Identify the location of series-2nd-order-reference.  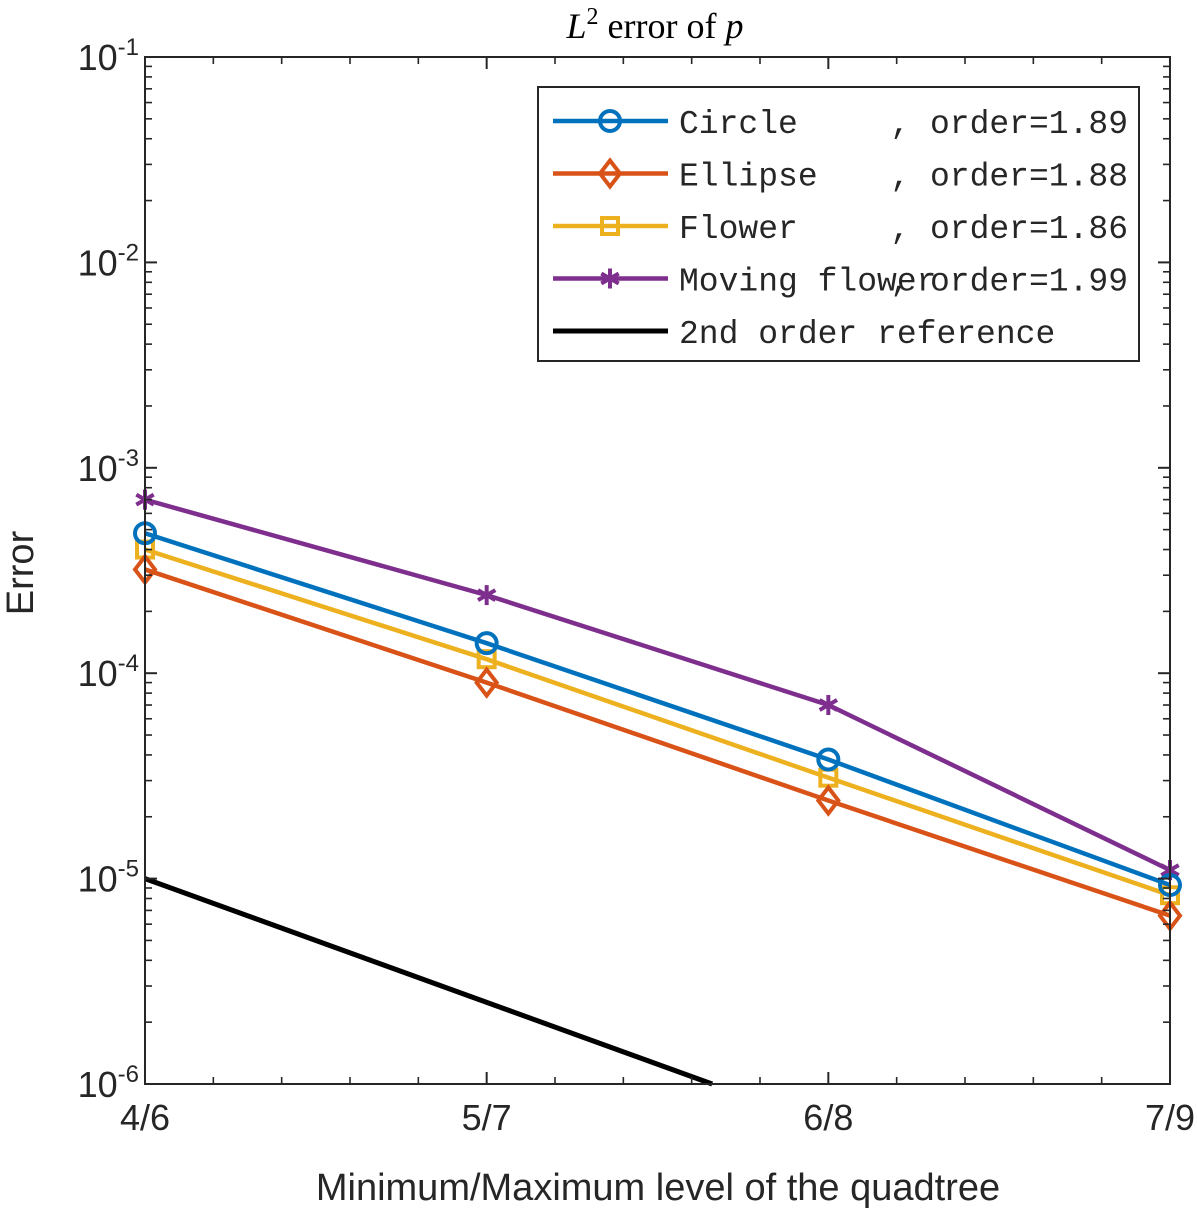
(429, 981).